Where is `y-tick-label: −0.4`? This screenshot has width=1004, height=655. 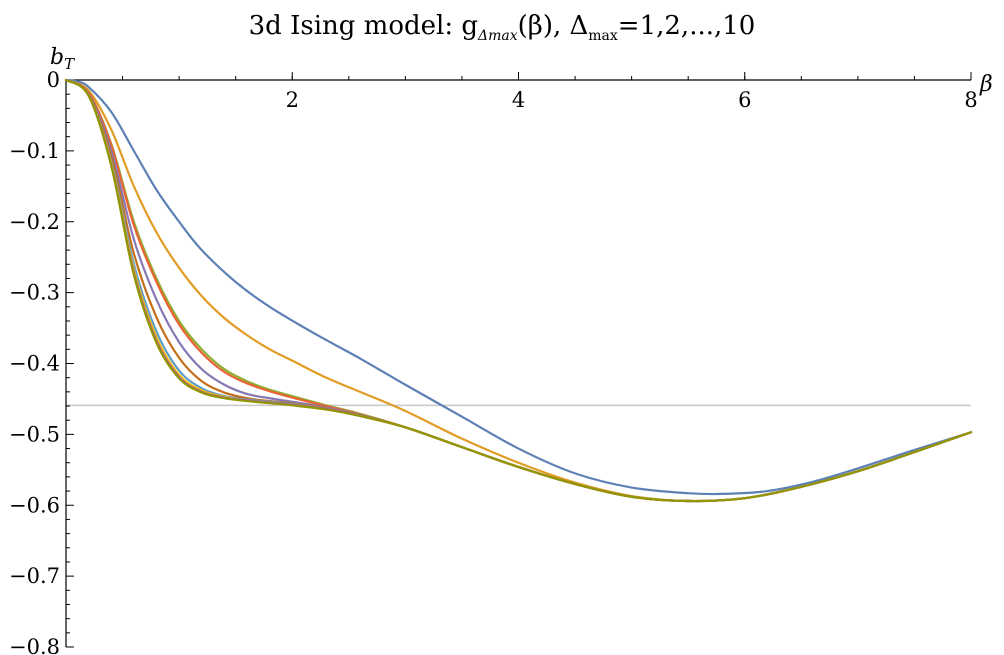 y-tick-label: −0.4 is located at coordinates (34, 364).